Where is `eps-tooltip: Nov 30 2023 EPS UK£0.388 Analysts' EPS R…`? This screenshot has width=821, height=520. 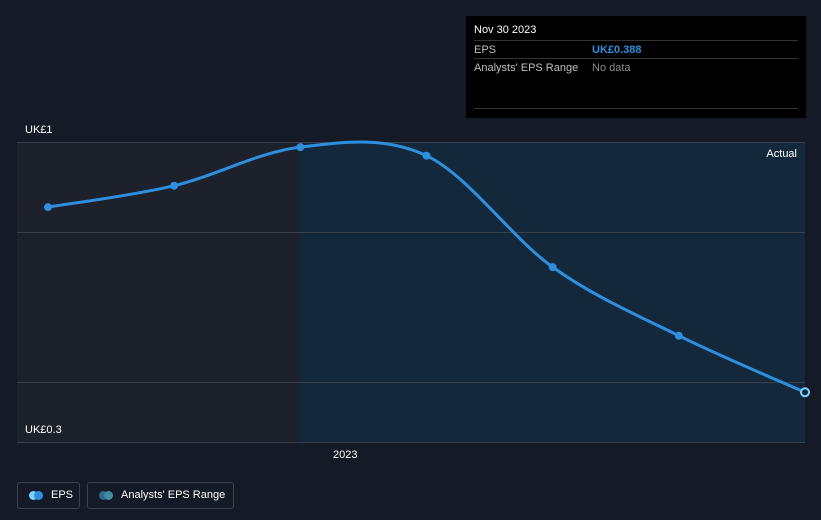 eps-tooltip: Nov 30 2023 EPS UK£0.388 Analysts' EPS R… is located at coordinates (636, 67).